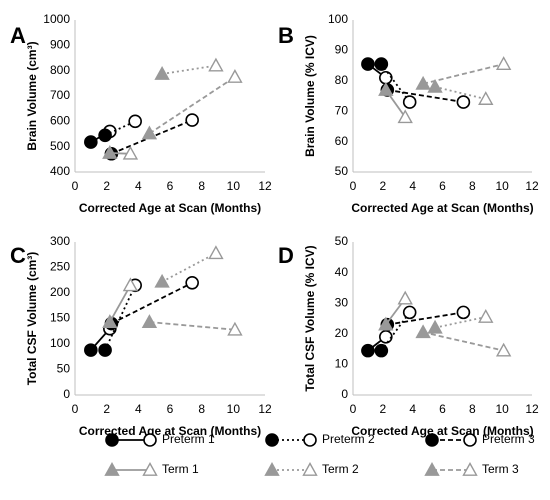  I want to click on legend-item: Preterm 3, so click(480, 439).